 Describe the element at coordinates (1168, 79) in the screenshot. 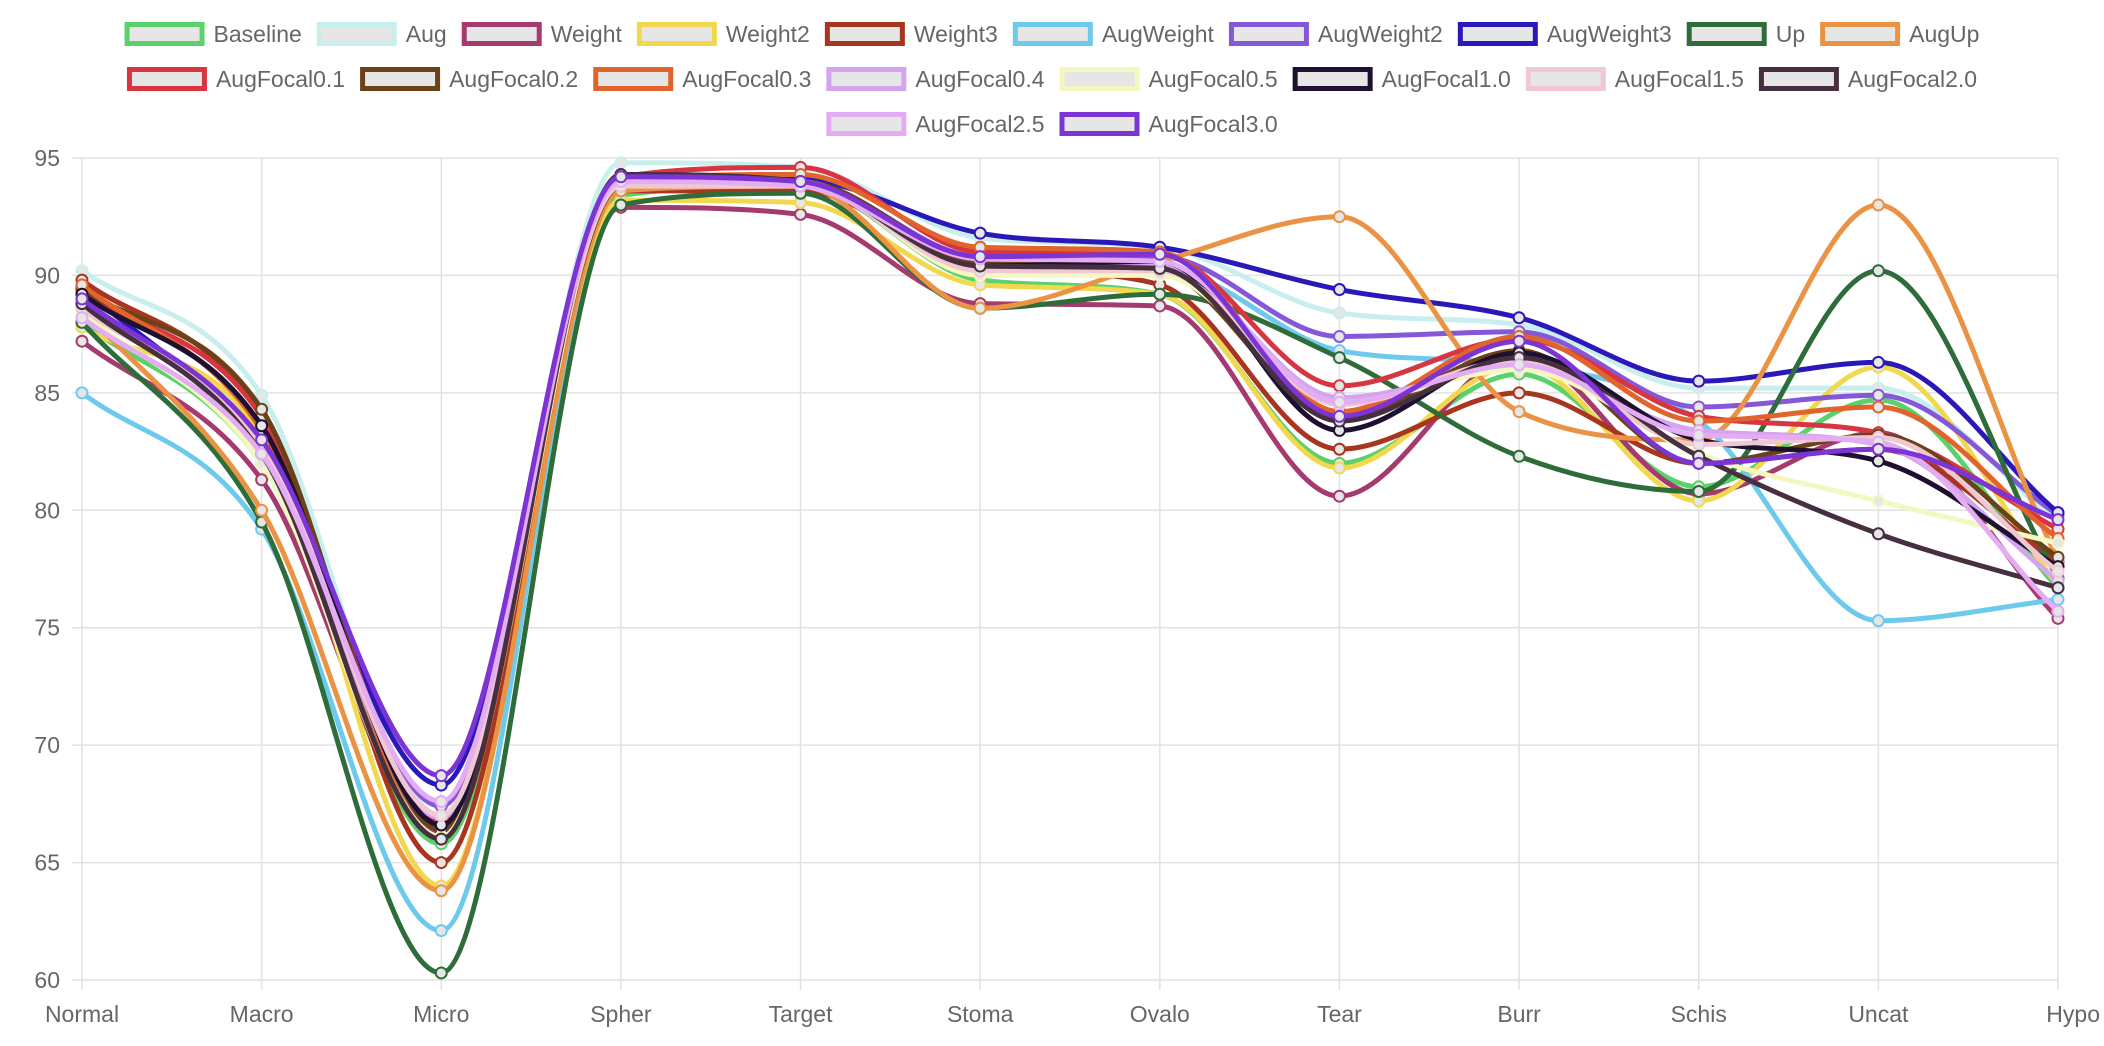

I see `legend-item: AugFocal0.5` at that location.